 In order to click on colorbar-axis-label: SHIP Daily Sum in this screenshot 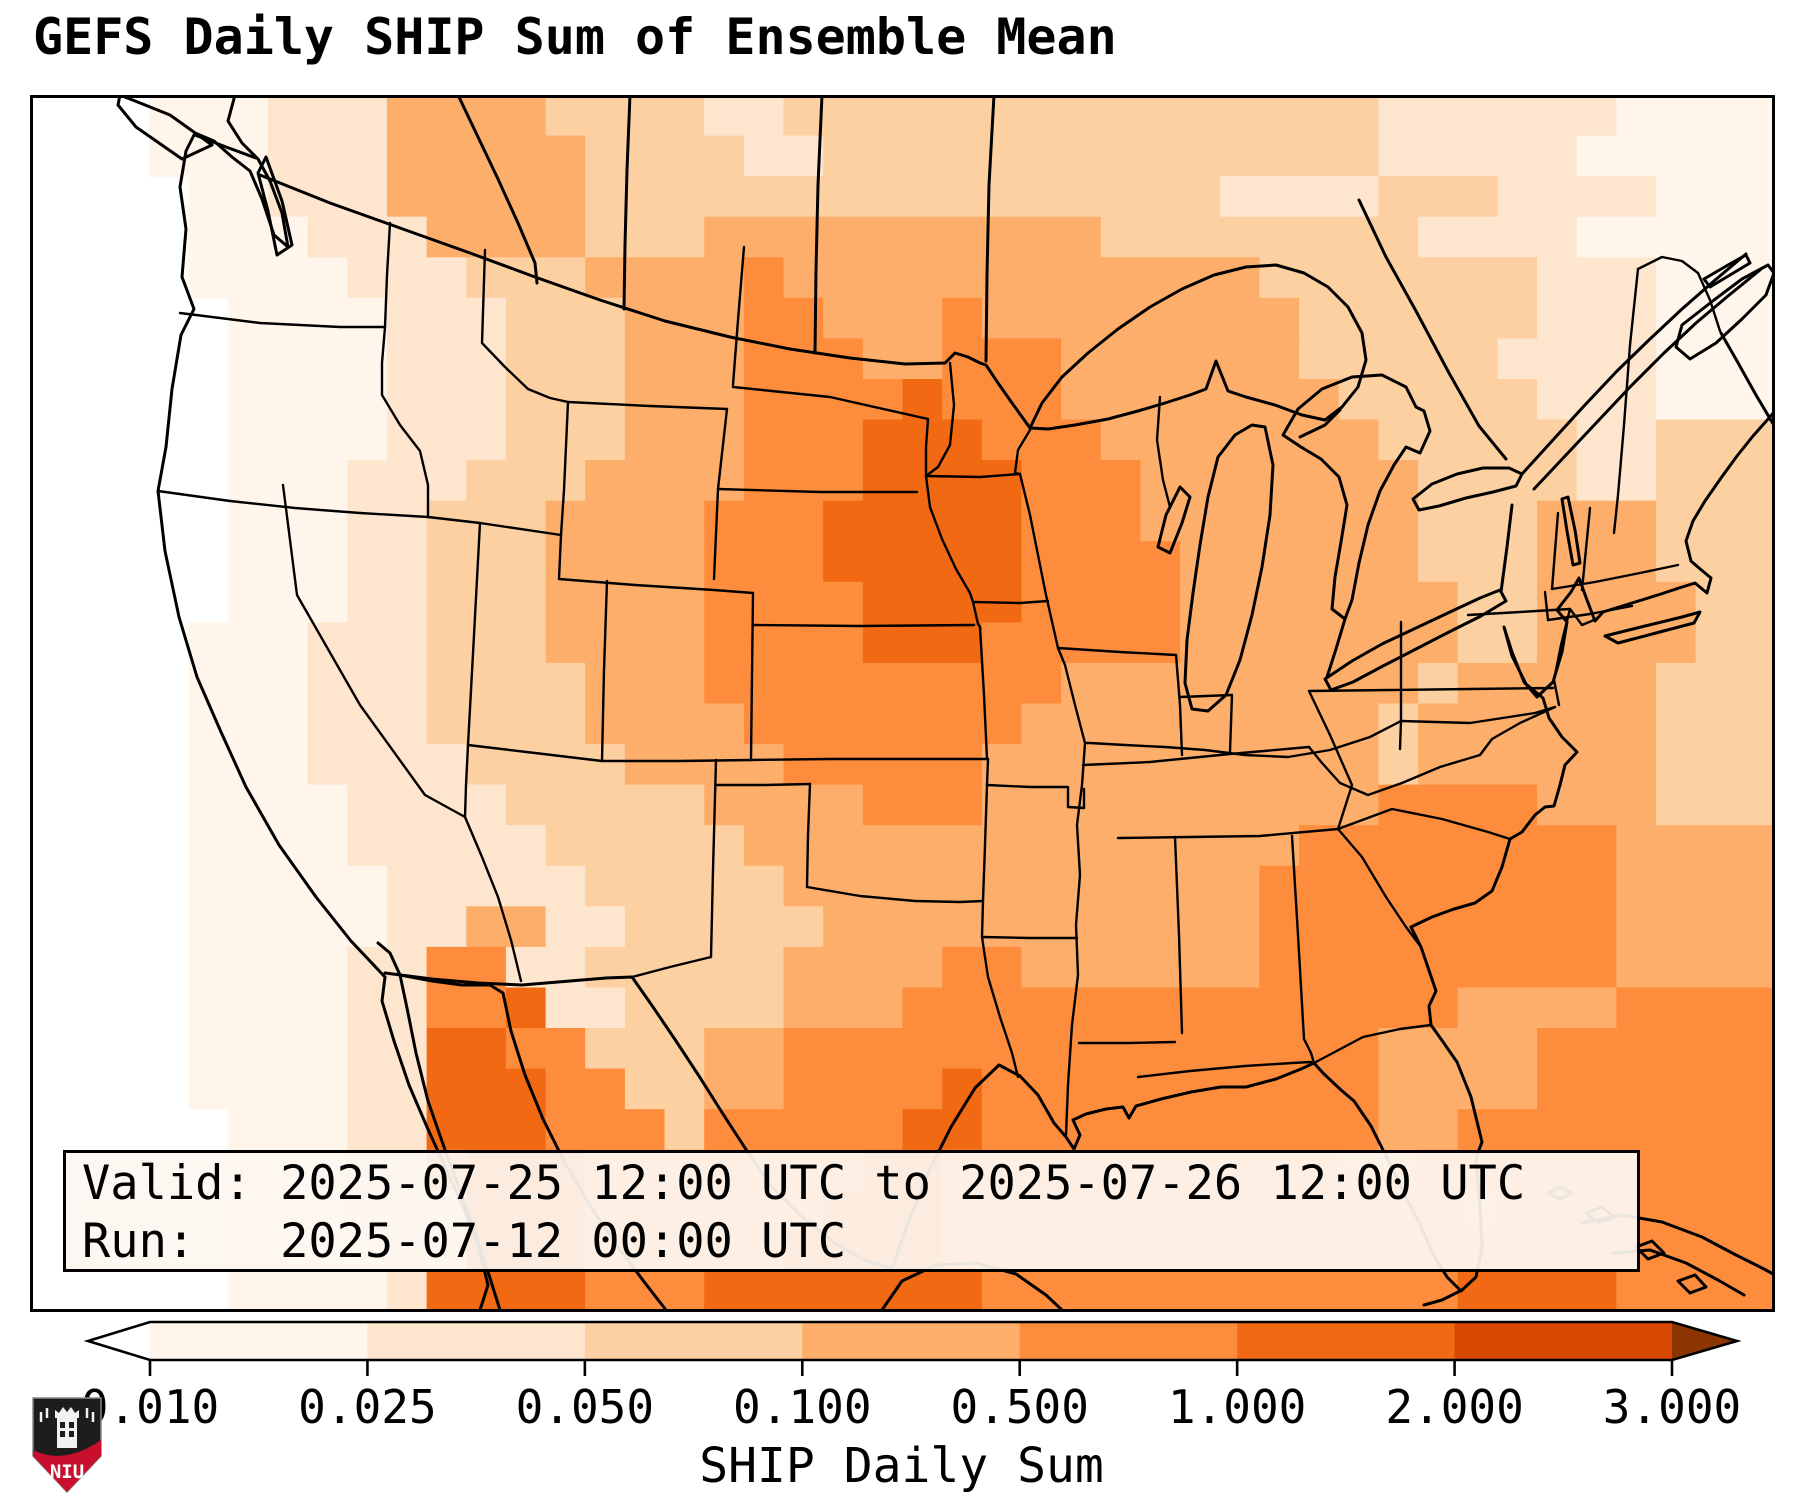, I will do `click(901, 1466)`.